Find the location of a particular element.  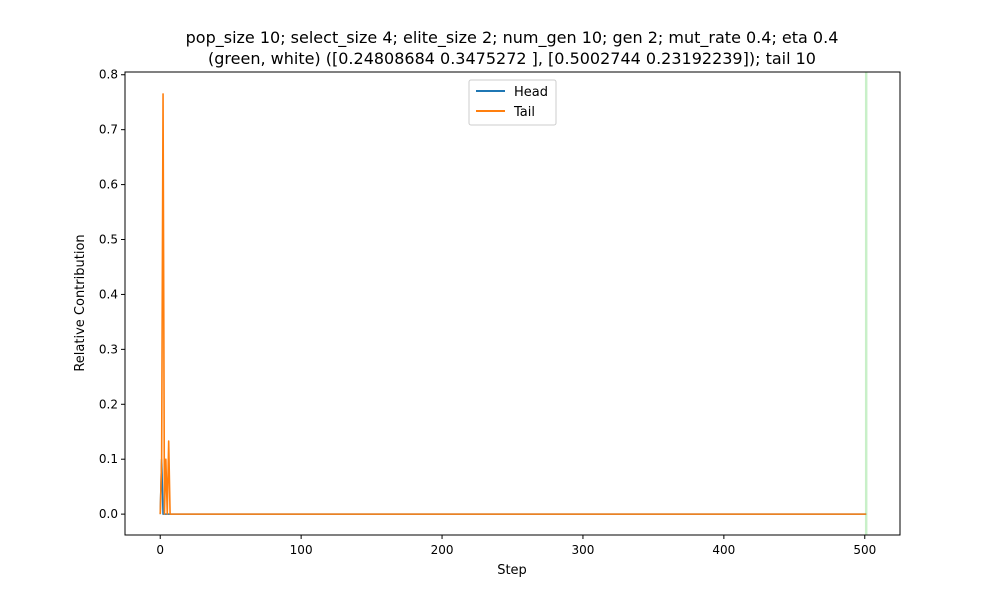

y-tick-label: 0.3 is located at coordinates (108, 349).